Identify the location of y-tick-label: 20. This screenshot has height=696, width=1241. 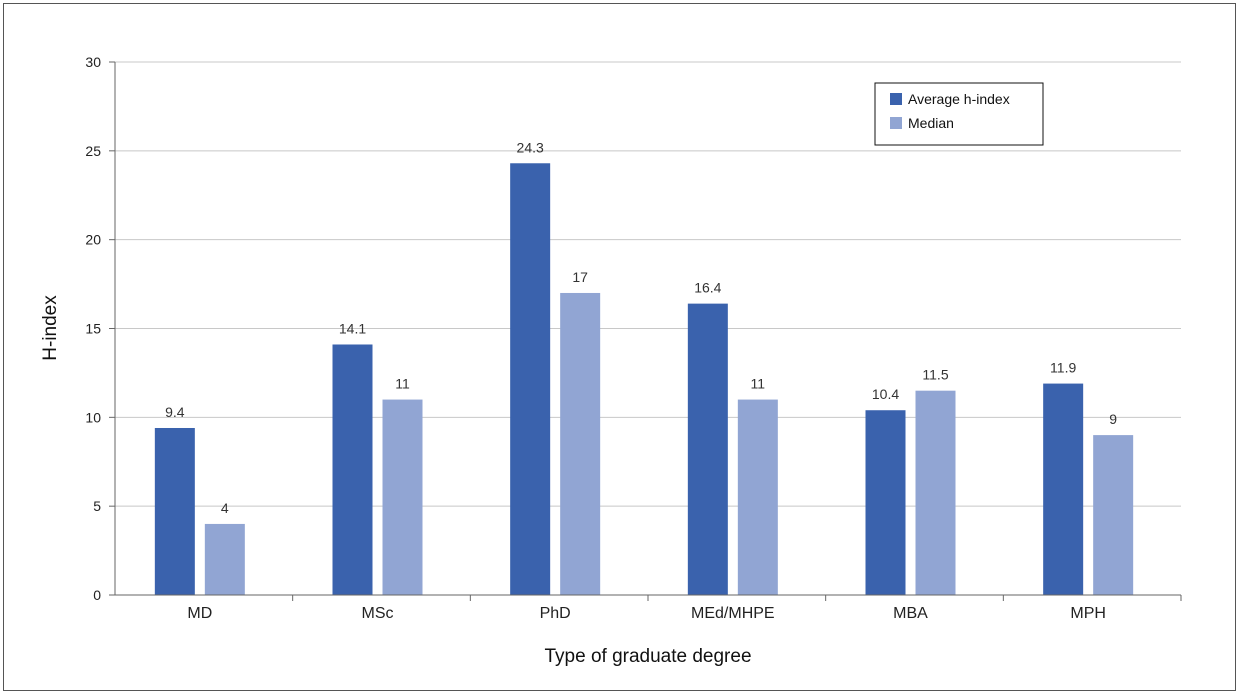
(93, 240).